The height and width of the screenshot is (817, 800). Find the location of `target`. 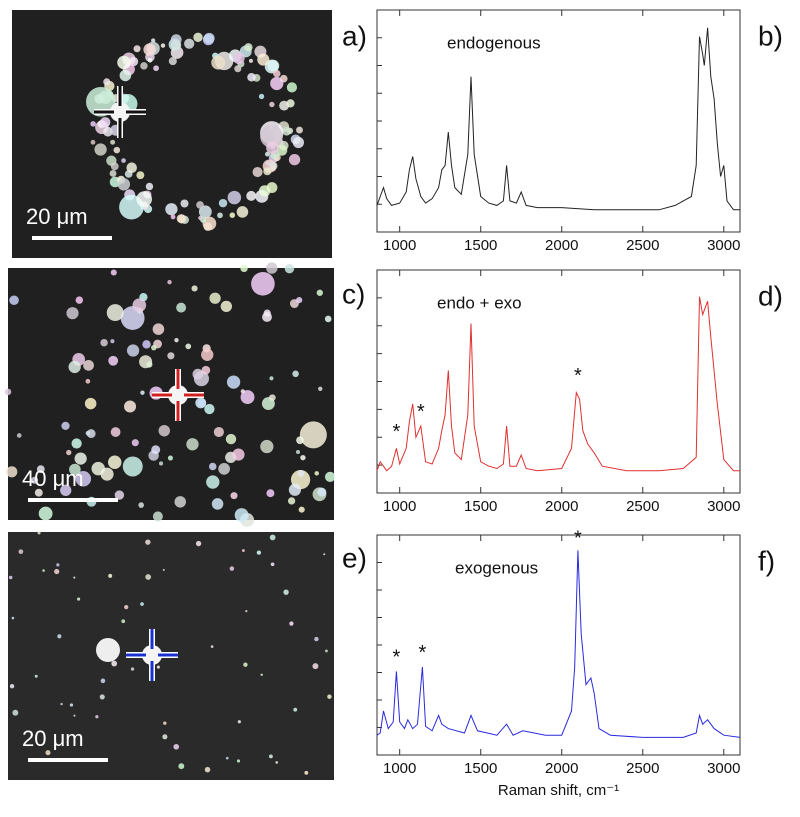

target is located at coordinates (178, 395).